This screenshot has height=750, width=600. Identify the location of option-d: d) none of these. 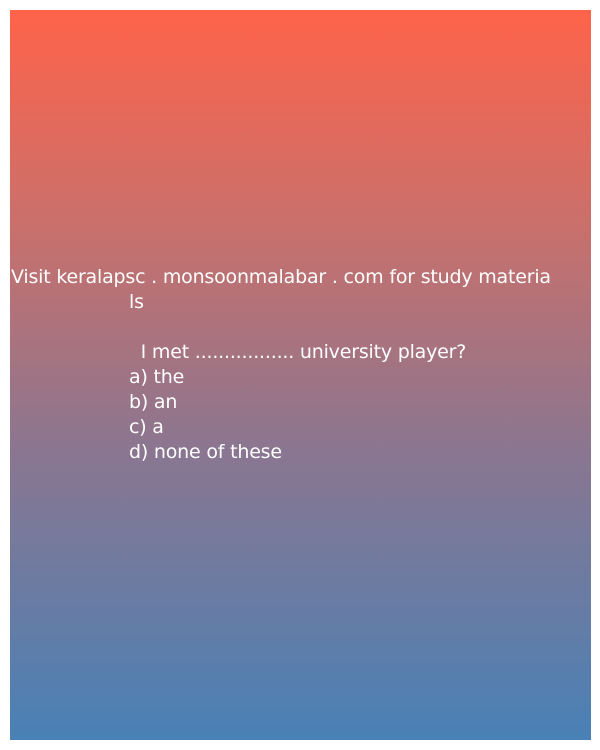
(205, 452).